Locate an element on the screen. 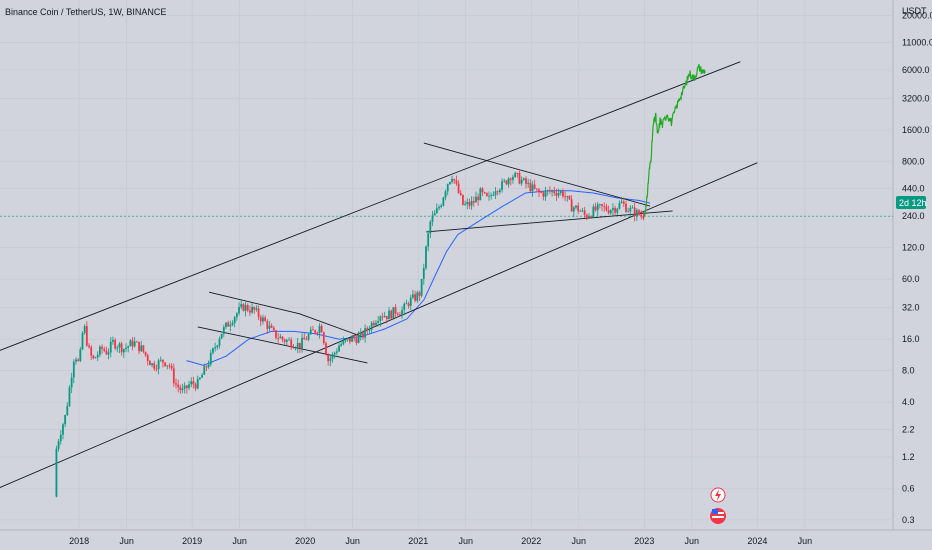  us-flag-icon is located at coordinates (718, 516).